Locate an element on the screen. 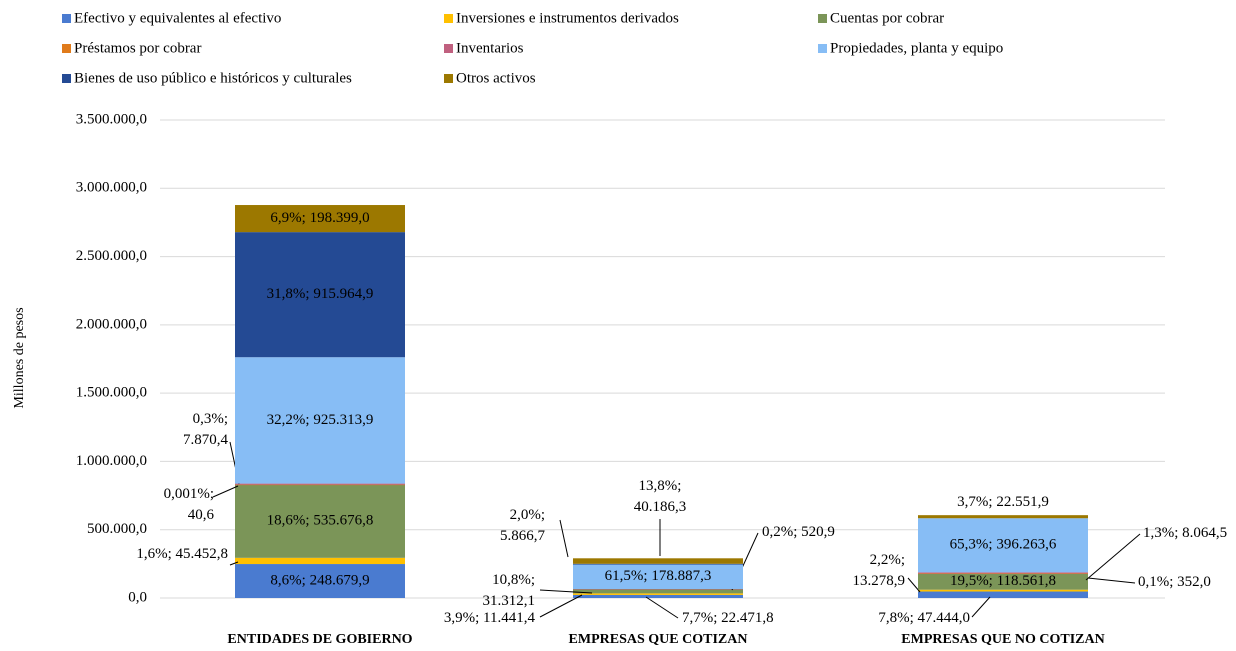 Image resolution: width=1236 pixels, height=651 pixels. data-label: 32,2%; 925.313,9 is located at coordinates (320, 420).